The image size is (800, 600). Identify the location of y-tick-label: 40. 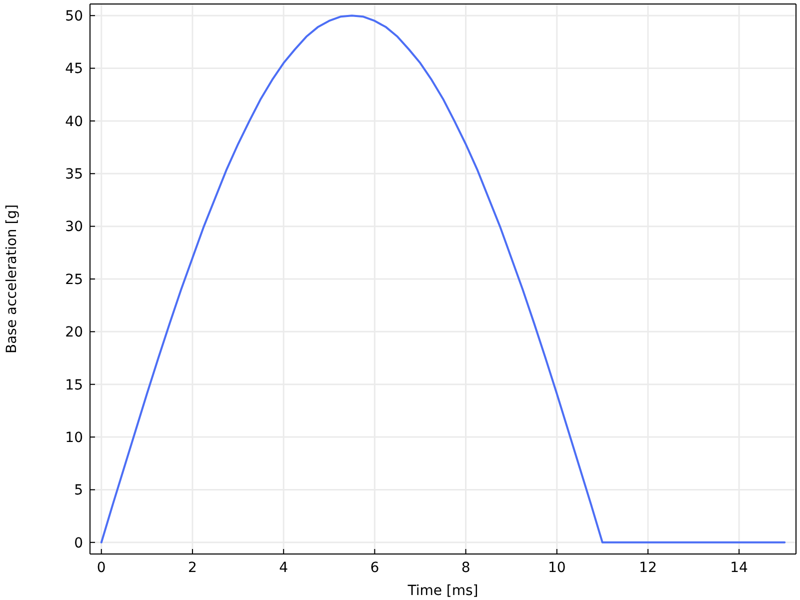
(74, 122).